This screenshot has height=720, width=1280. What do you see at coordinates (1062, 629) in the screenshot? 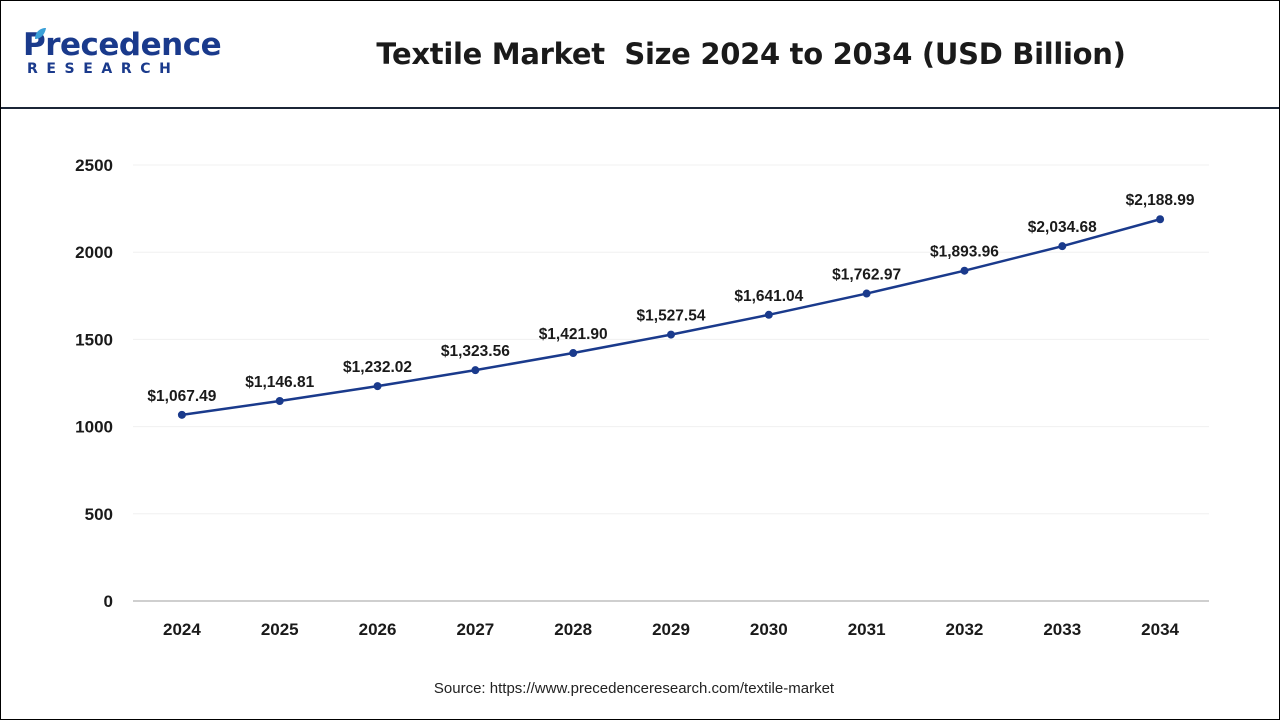
I see `x-tick-label: 2033` at bounding box center [1062, 629].